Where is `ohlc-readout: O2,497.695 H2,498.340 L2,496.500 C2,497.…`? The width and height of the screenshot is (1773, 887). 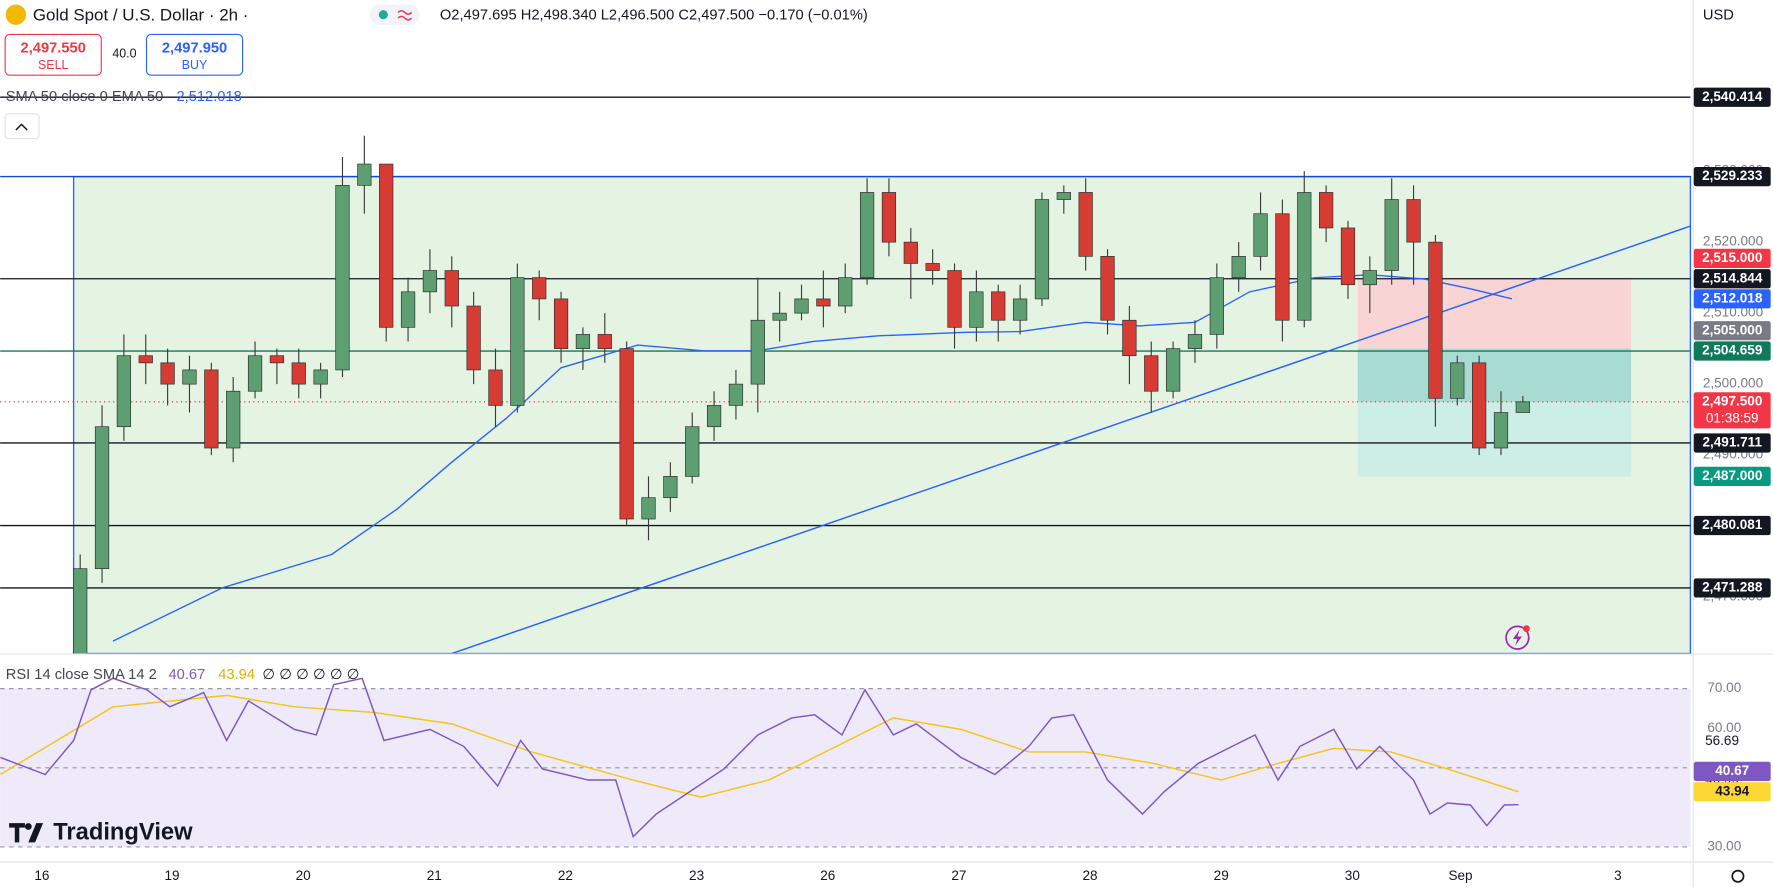 ohlc-readout: O2,497.695 H2,498.340 L2,496.500 C2,497.… is located at coordinates (654, 16).